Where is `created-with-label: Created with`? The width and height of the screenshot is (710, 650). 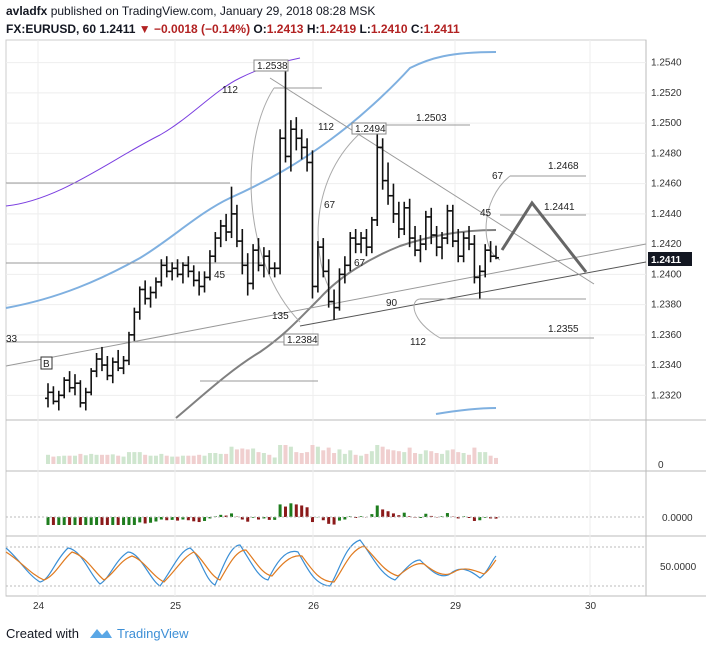
created-with-label: Created with is located at coordinates (42, 633).